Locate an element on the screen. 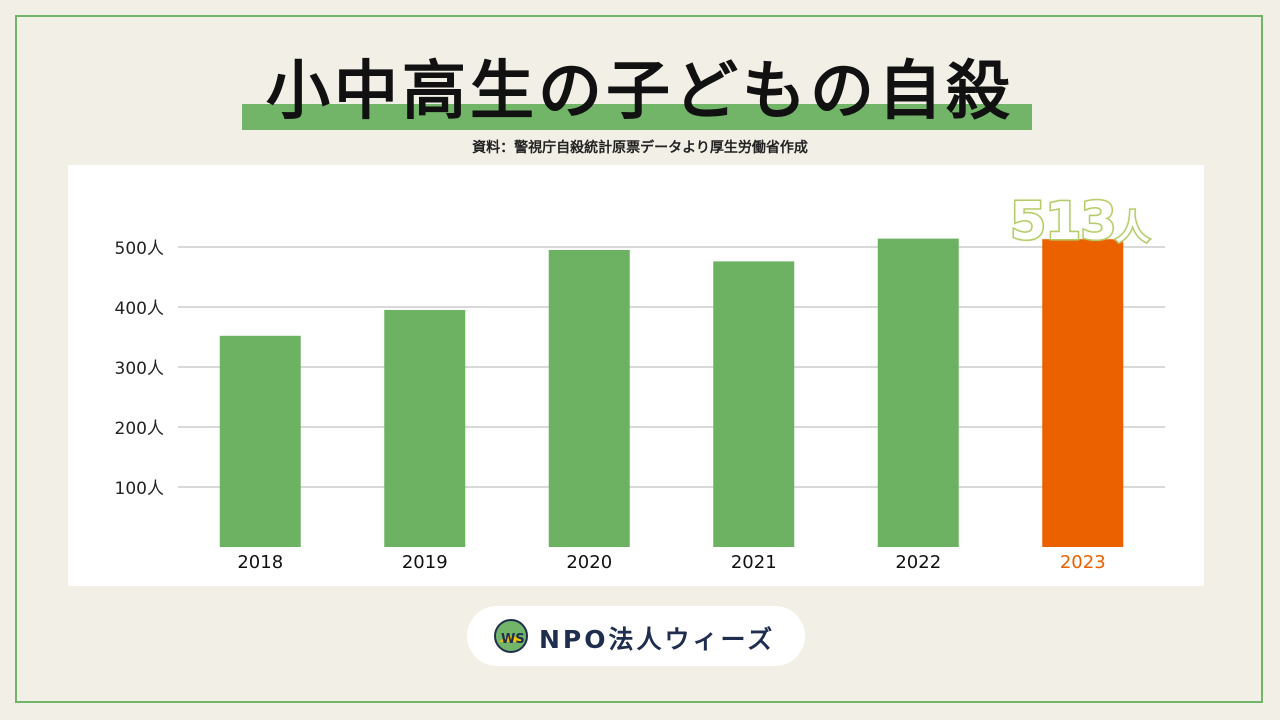 The height and width of the screenshot is (720, 1280). logo-mark-text: WS is located at coordinates (513, 639).